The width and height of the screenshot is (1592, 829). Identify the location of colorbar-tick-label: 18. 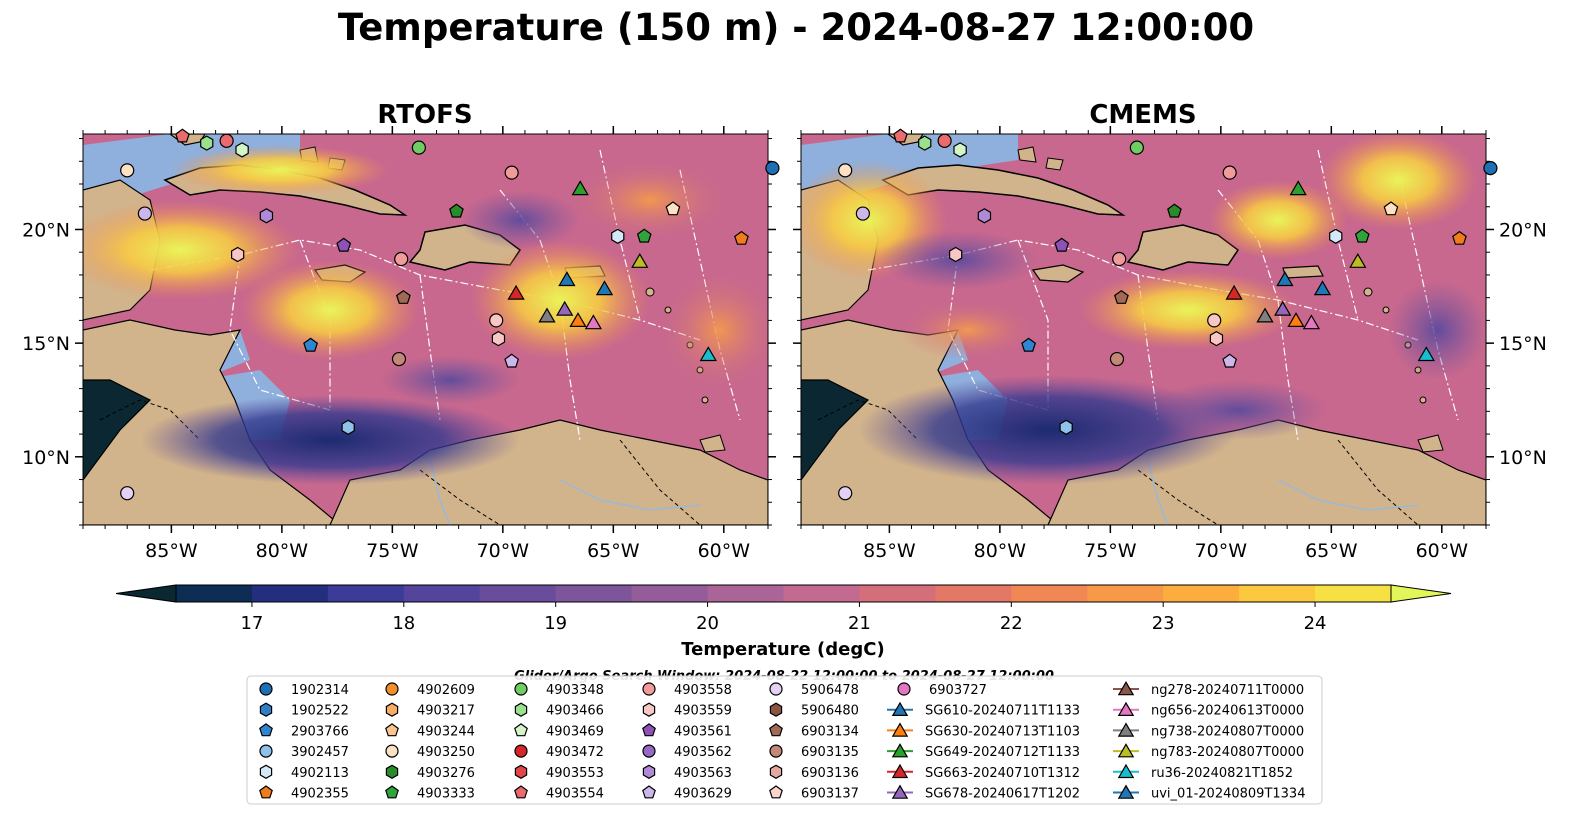
(403, 623).